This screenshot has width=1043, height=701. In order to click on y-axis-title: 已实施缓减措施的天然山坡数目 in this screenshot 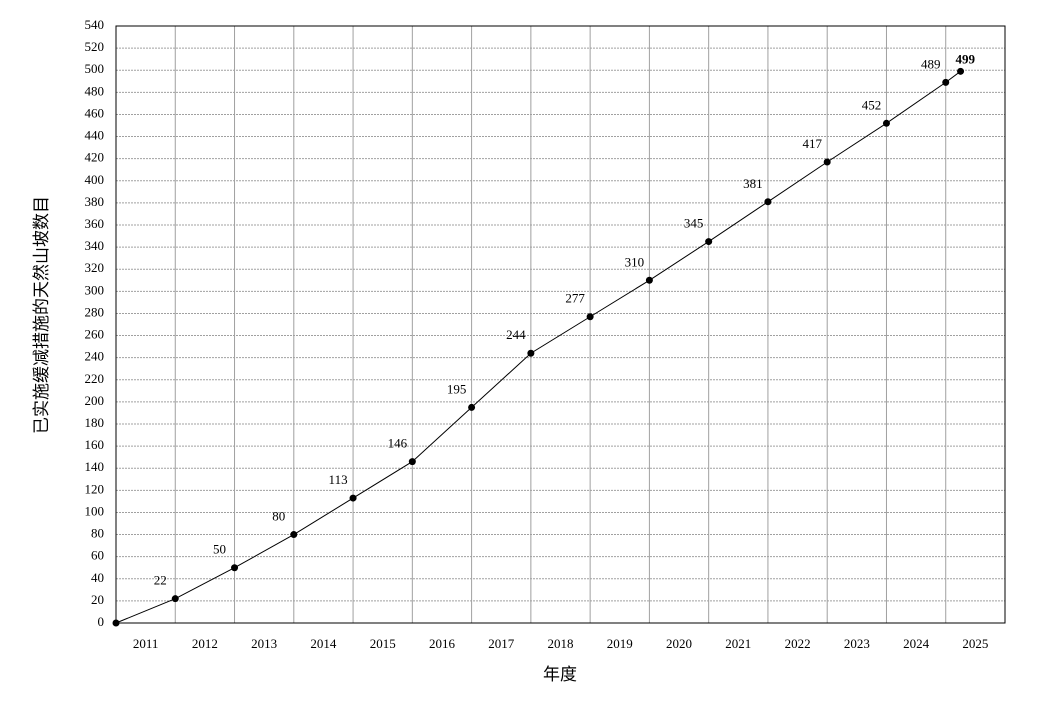, I will do `click(42, 315)`.